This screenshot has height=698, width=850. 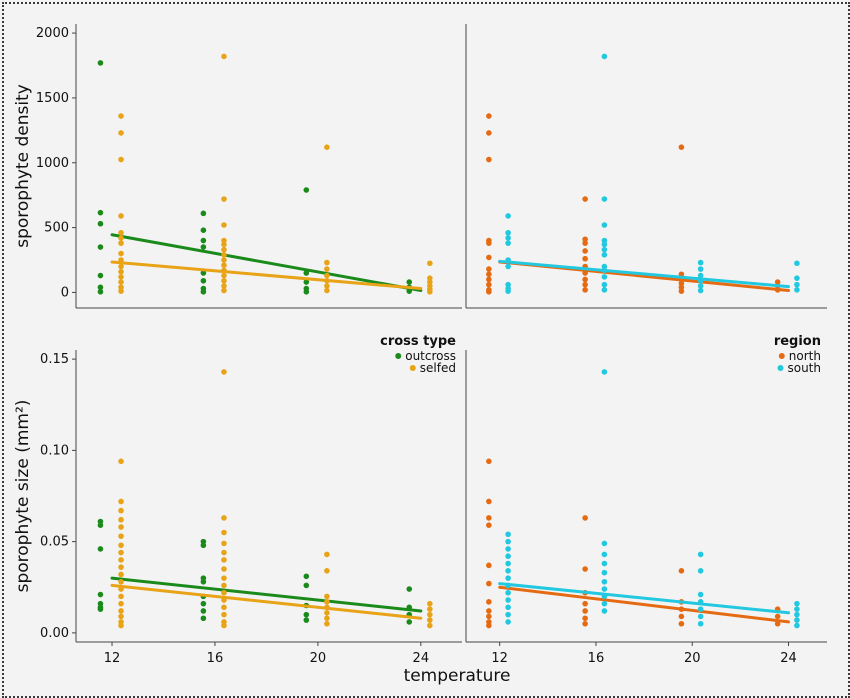 I want to click on x-axis-title: temperature, so click(x=457, y=676).